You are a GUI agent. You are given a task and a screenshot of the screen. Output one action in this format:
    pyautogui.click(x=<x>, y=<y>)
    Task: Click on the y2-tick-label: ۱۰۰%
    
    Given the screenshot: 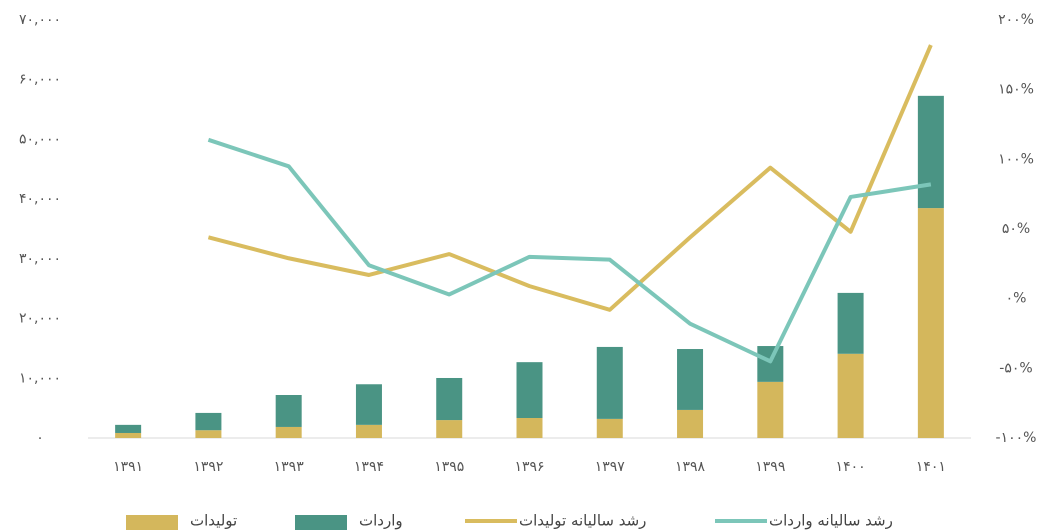 What is the action you would take?
    pyautogui.click(x=1016, y=159)
    